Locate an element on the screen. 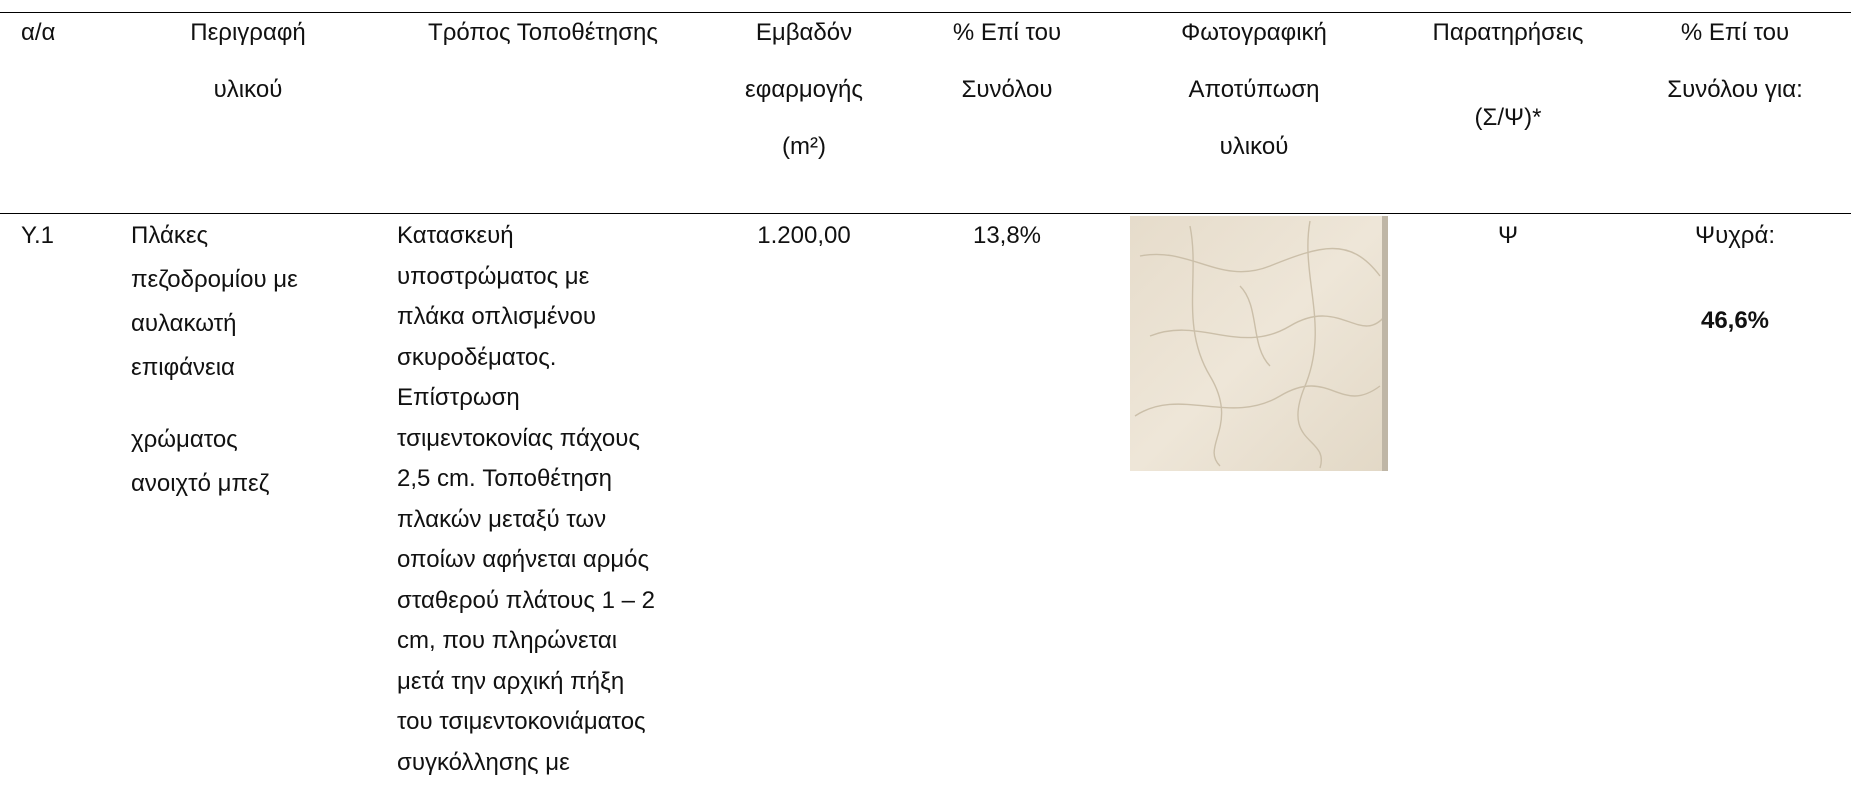 The height and width of the screenshot is (788, 1851). header-cell: α/α is located at coordinates (38, 32).